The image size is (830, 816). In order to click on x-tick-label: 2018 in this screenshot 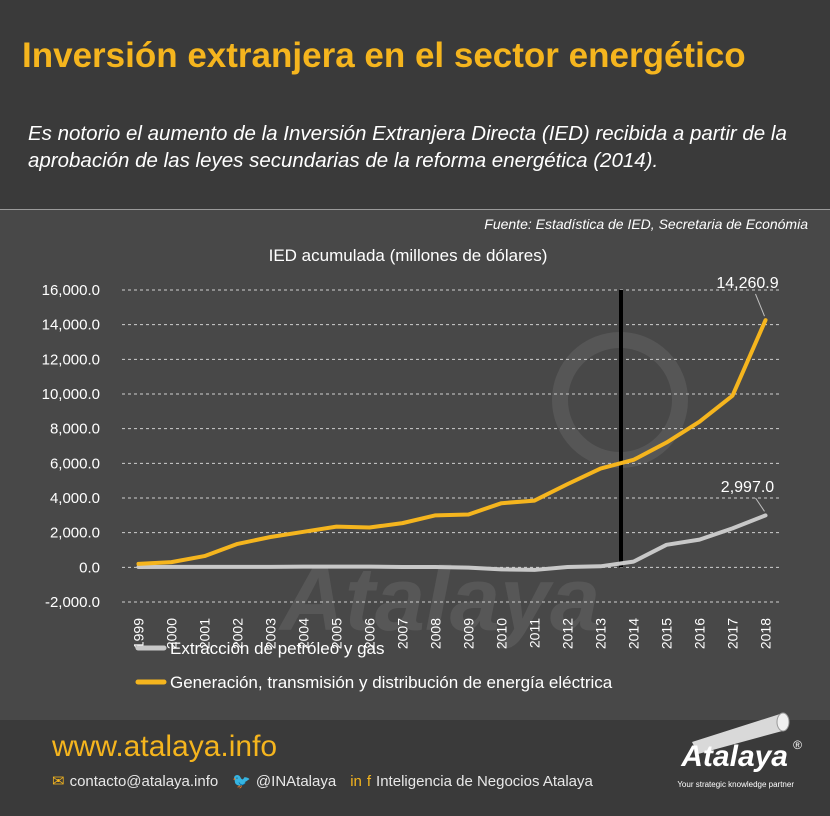, I will do `click(766, 633)`.